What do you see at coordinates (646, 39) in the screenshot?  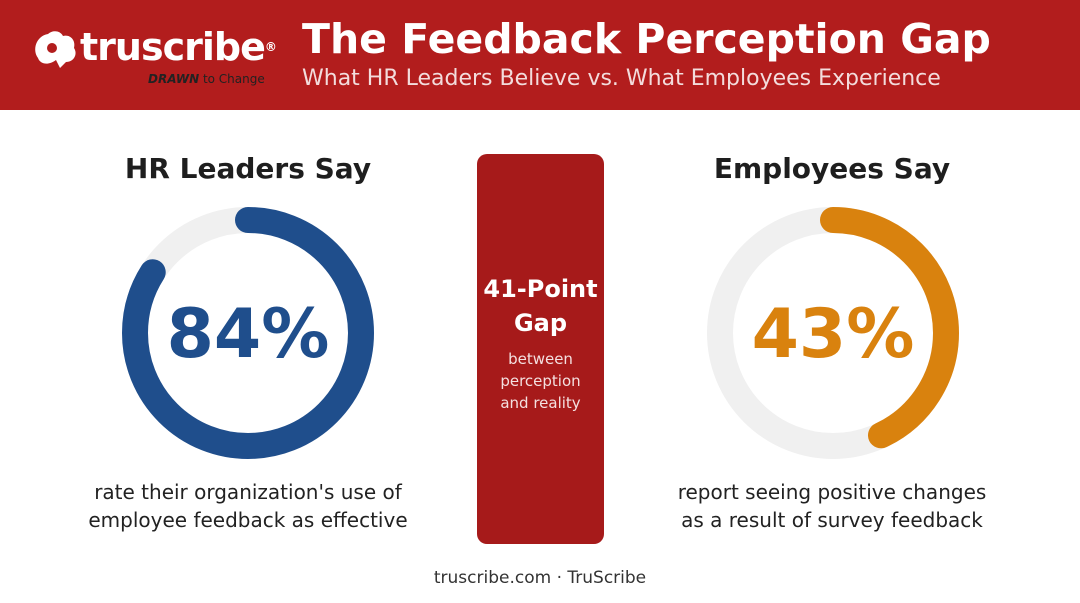 I see `page-title: The Feedback Perception Gap` at bounding box center [646, 39].